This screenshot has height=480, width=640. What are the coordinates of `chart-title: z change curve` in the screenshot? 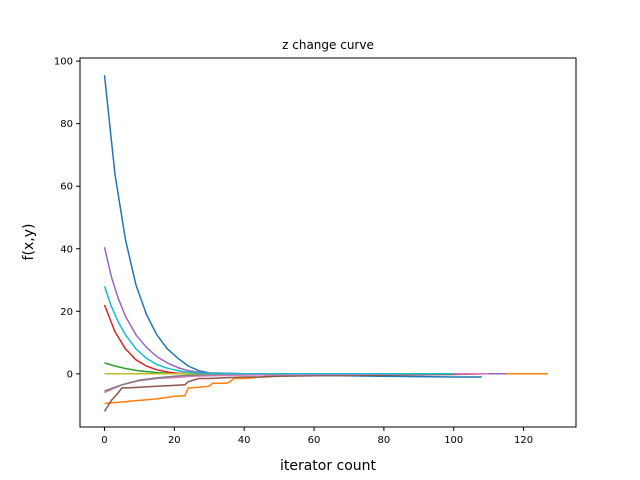 It's located at (328, 45).